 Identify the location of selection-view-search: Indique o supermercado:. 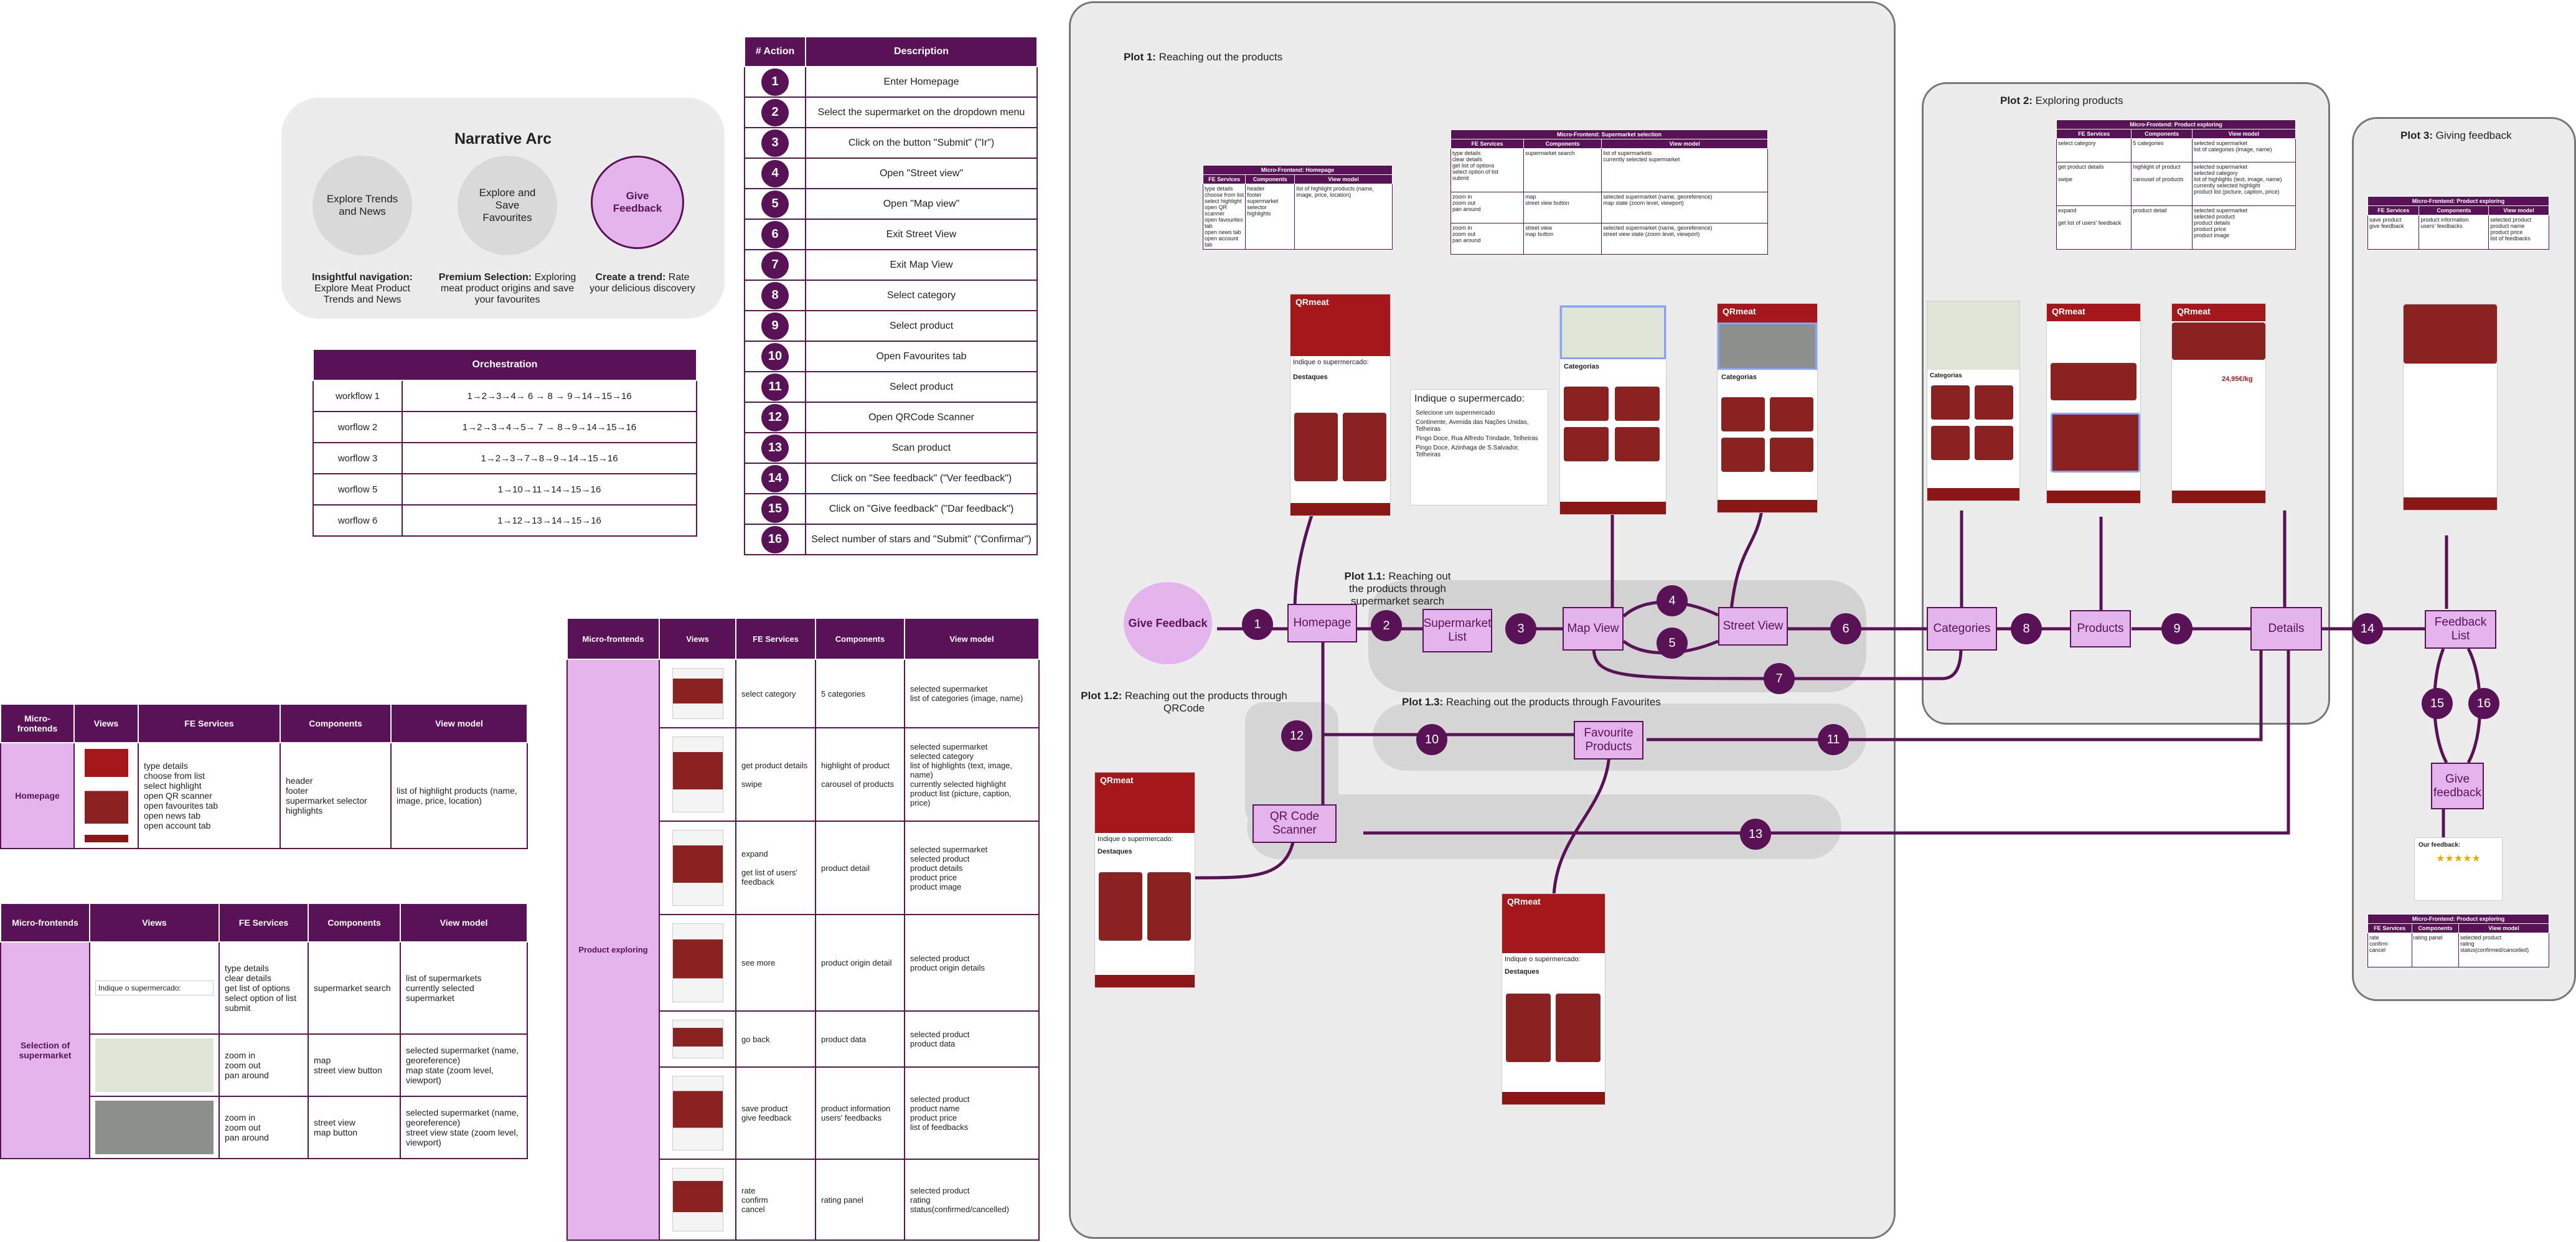
(154, 988).